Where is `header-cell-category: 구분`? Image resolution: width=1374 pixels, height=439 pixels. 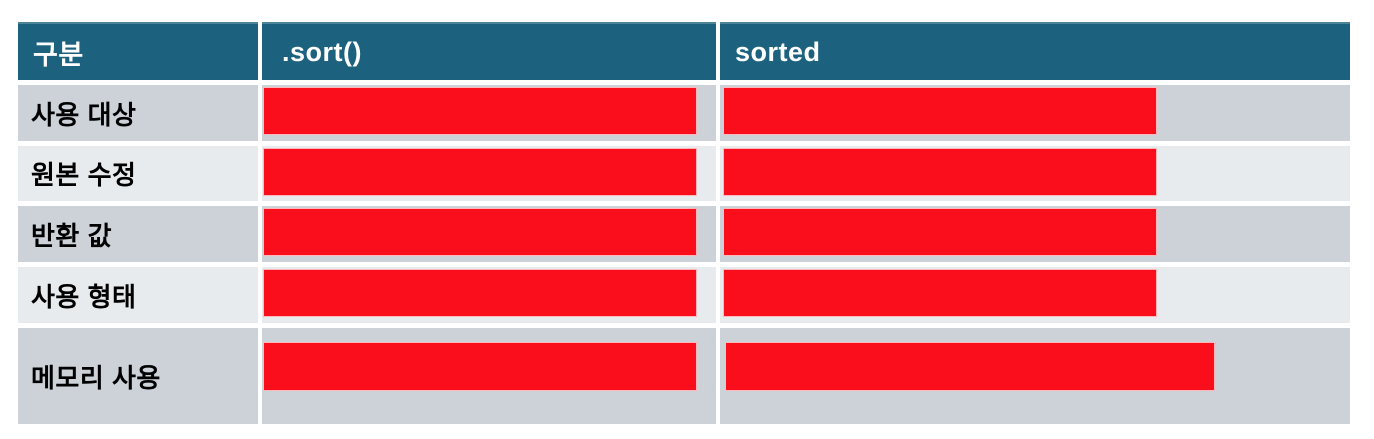 header-cell-category: 구분 is located at coordinates (138, 51).